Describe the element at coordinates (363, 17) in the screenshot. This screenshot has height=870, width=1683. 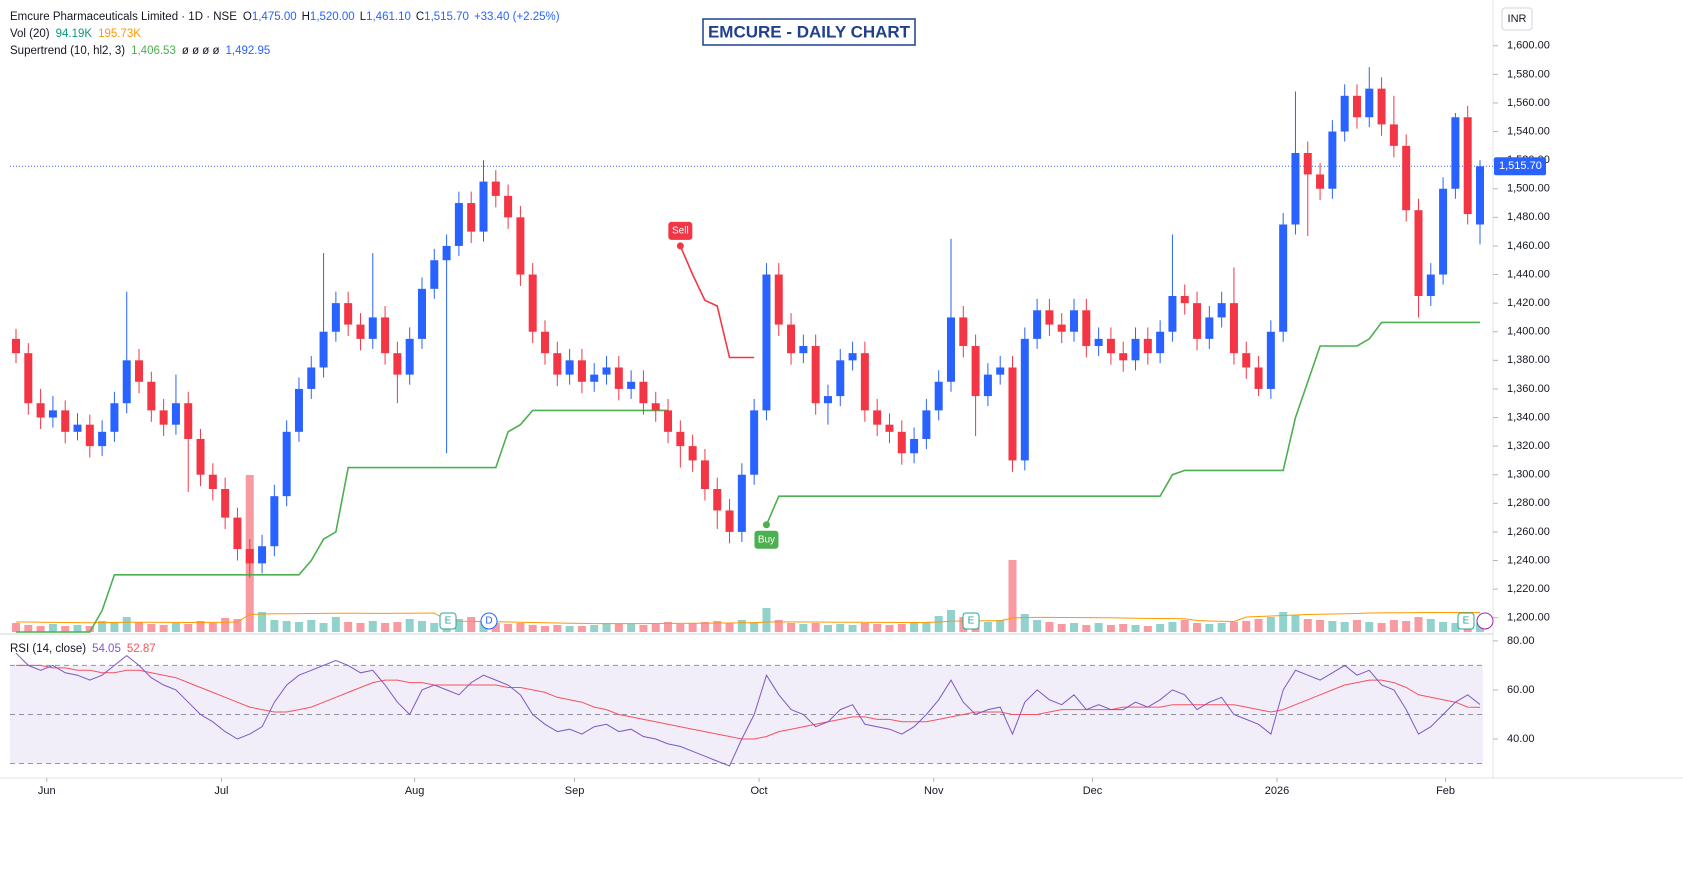
I see `ohlc-key: L` at that location.